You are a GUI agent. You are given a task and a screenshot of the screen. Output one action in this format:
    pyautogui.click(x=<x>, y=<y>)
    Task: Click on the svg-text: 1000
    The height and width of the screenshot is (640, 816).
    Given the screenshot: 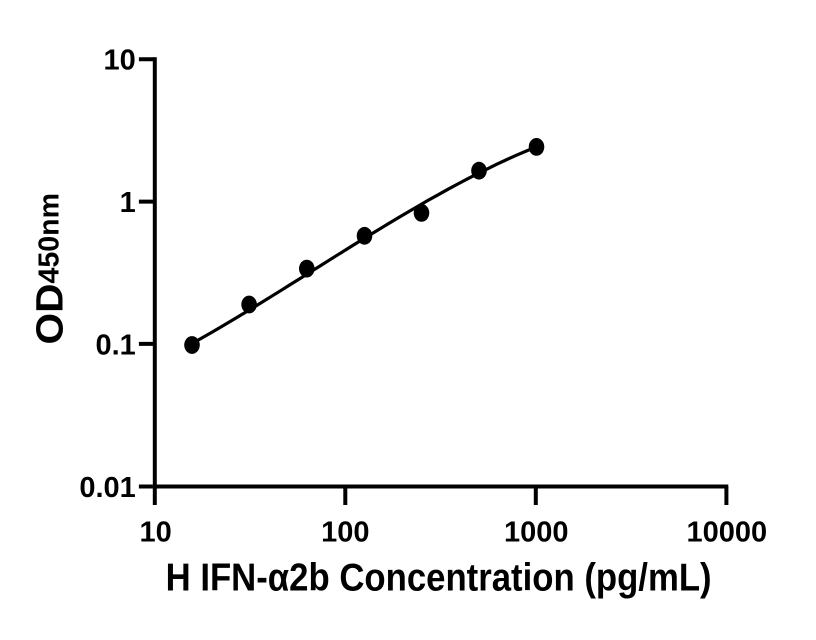 What is the action you would take?
    pyautogui.click(x=536, y=532)
    